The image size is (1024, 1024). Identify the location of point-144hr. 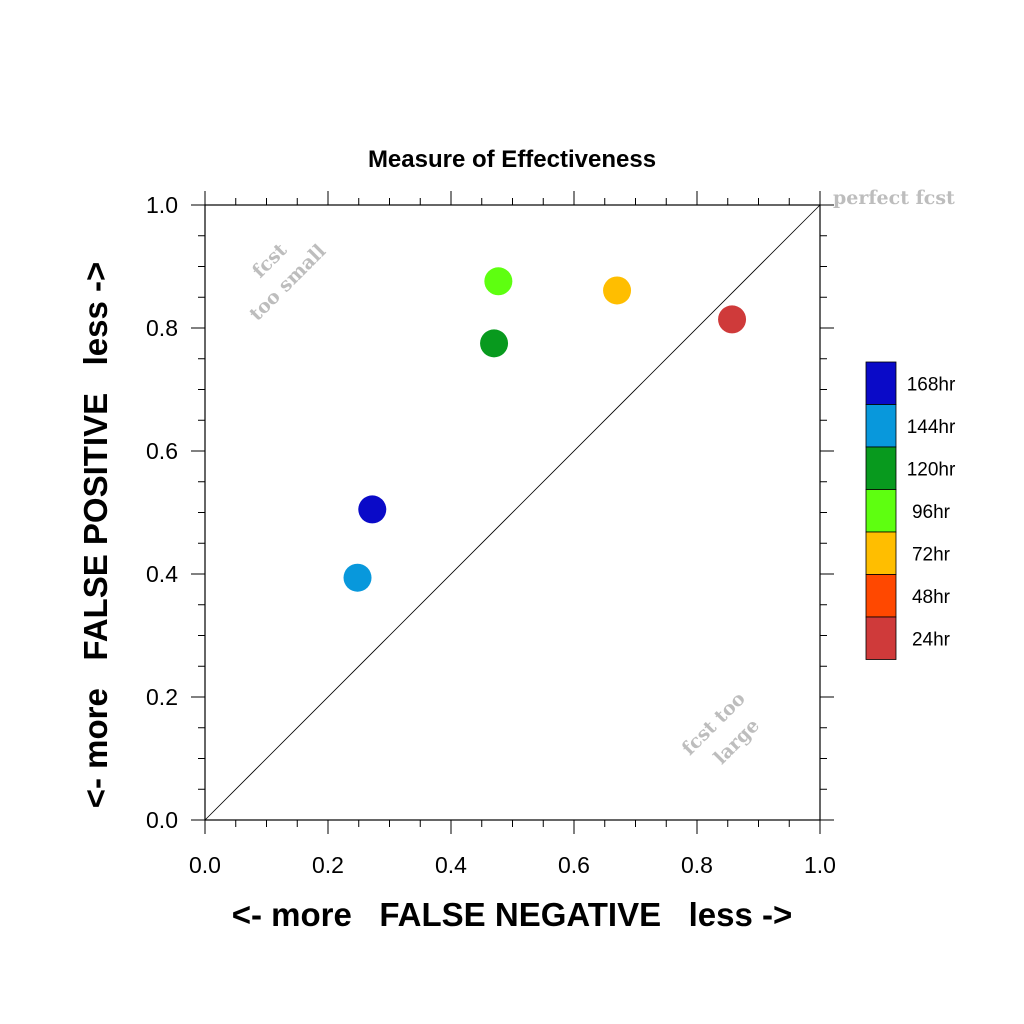
(357, 577).